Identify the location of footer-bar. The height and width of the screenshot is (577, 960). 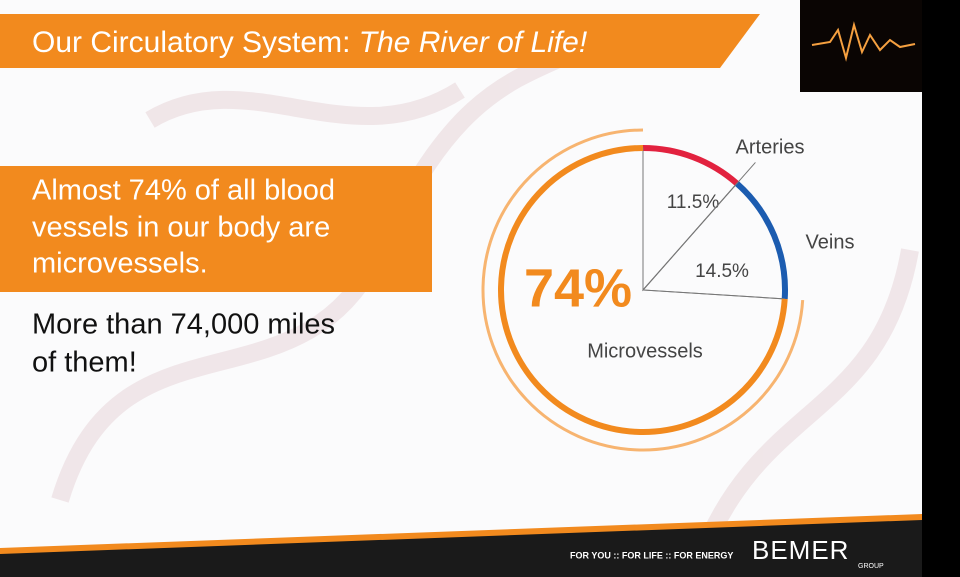
(461, 547).